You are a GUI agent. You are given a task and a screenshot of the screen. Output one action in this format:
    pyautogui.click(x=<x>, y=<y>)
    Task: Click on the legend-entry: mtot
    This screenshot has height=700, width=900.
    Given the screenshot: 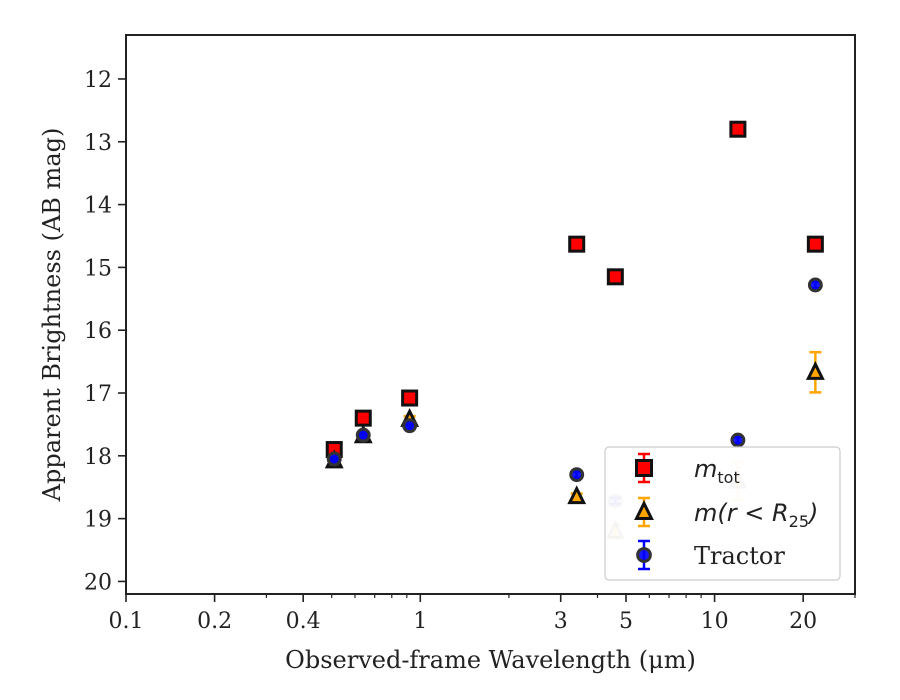 What is the action you would take?
    pyautogui.click(x=687, y=469)
    